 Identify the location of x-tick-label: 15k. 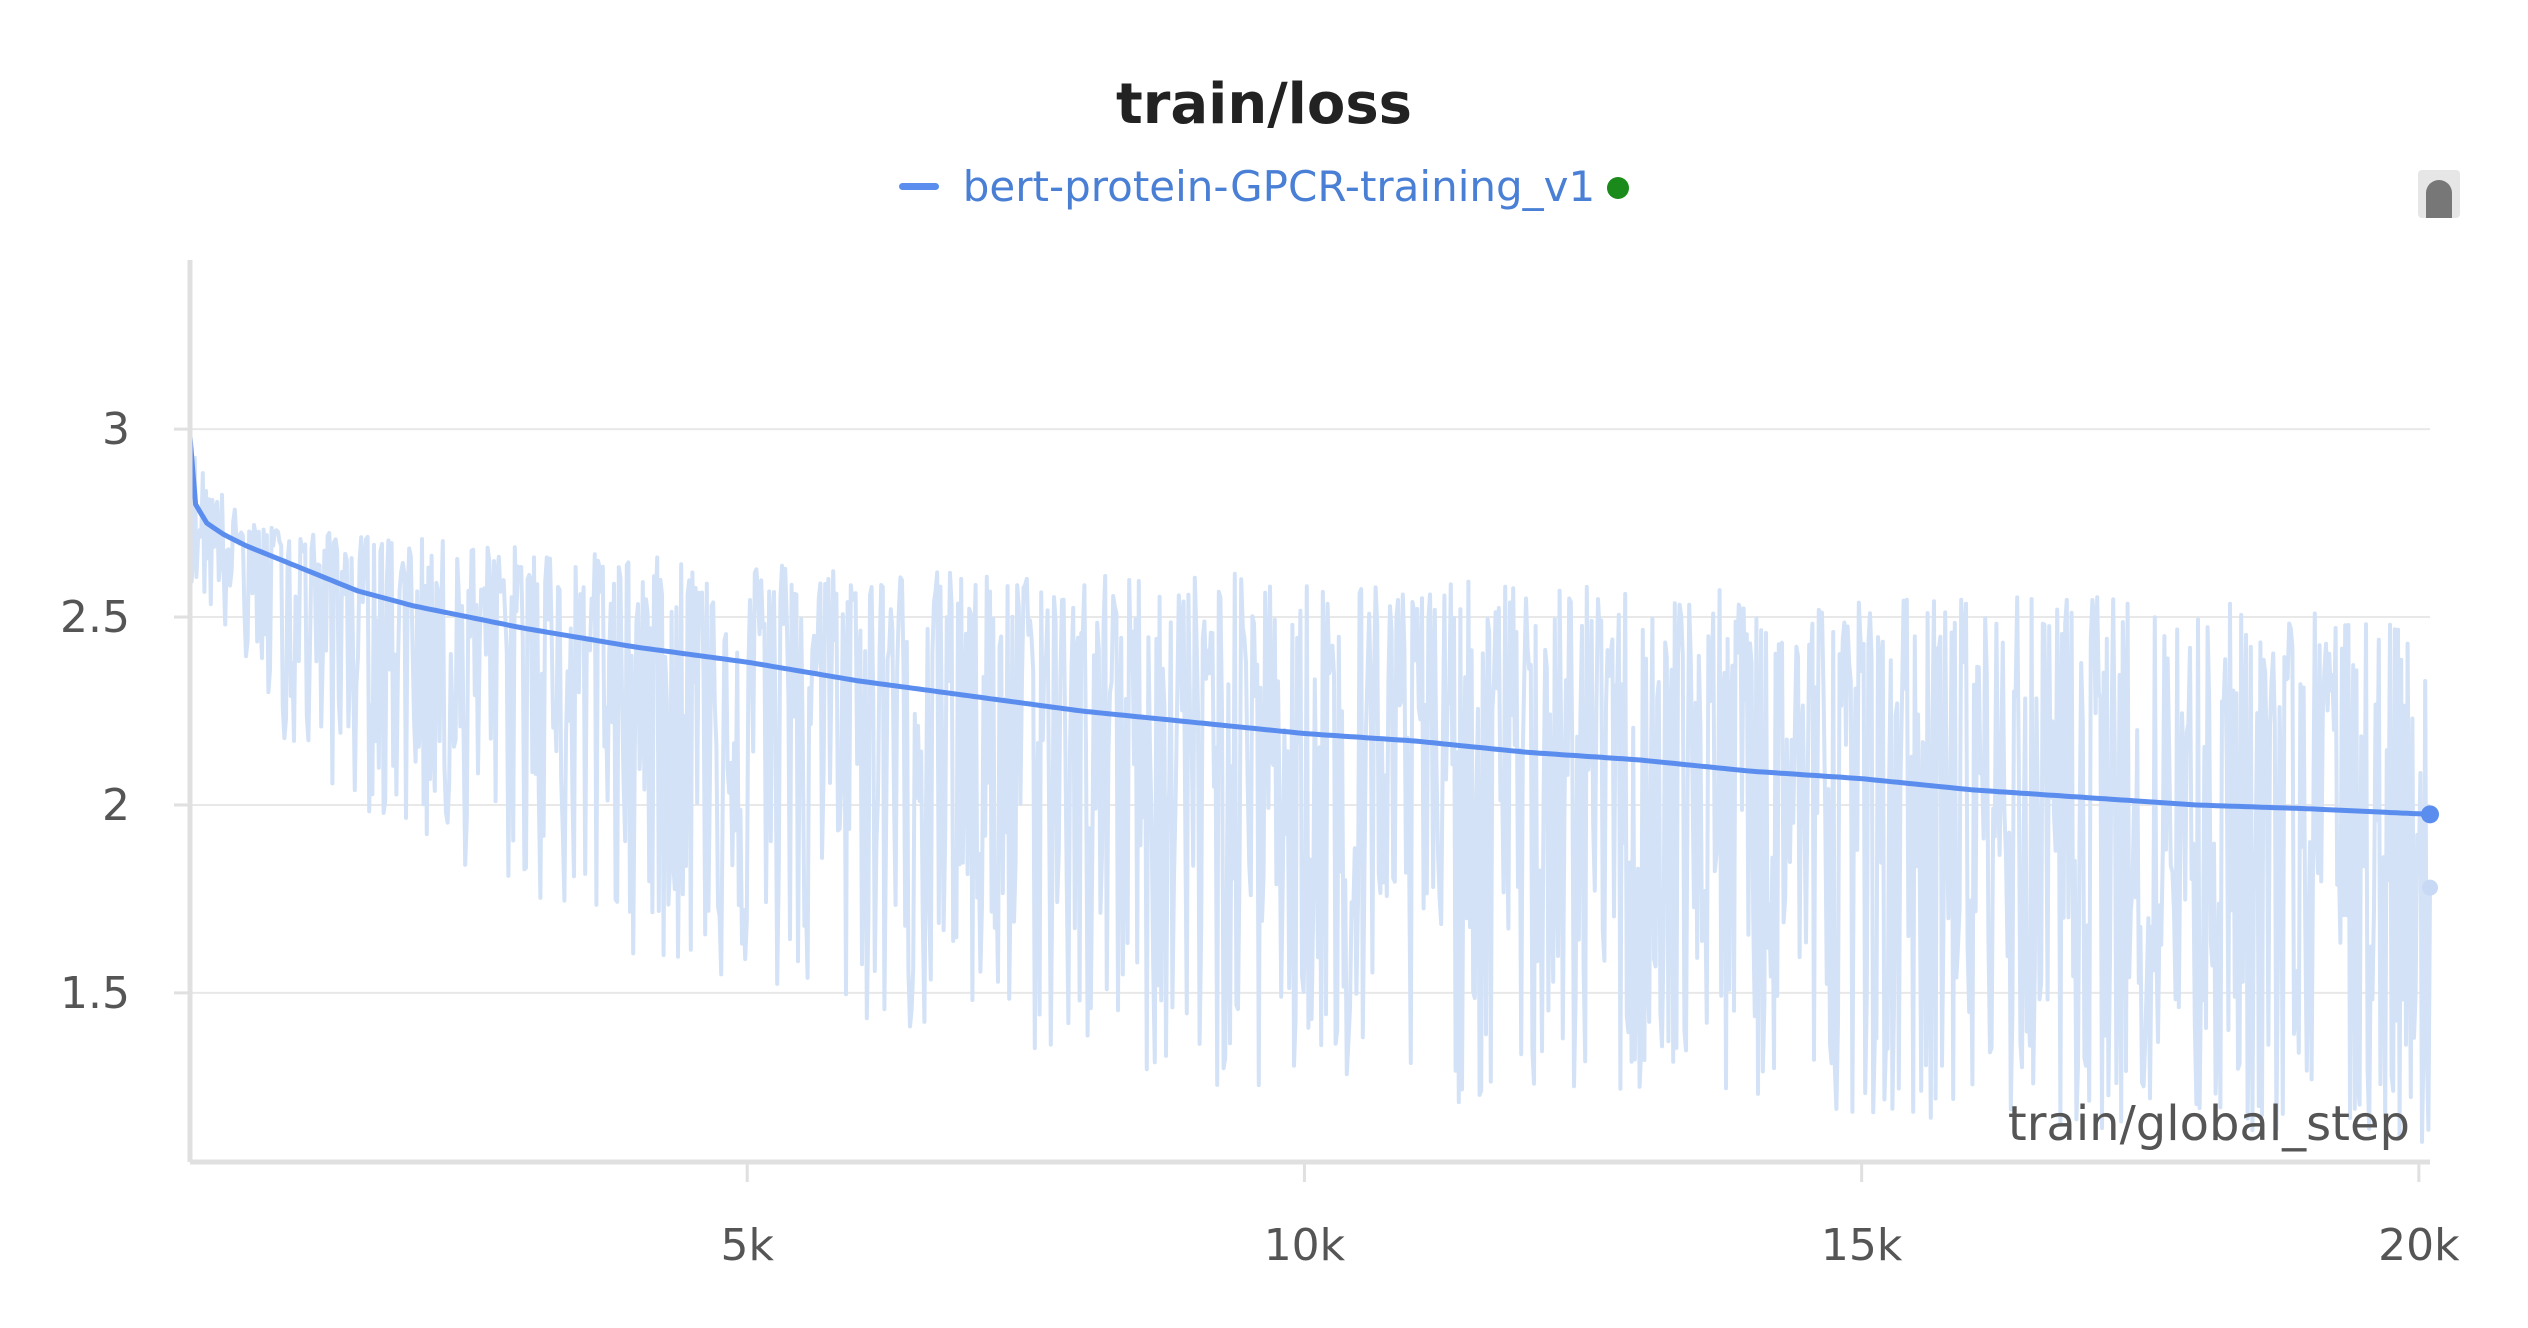
(1862, 1245).